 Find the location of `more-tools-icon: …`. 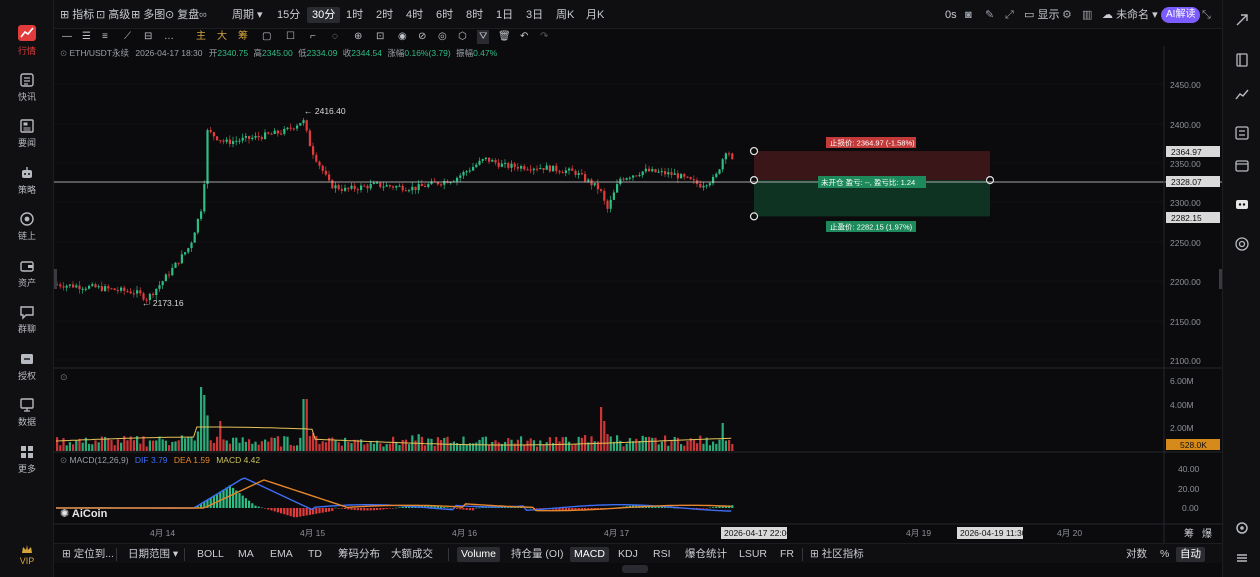

more-tools-icon: … is located at coordinates (169, 36).